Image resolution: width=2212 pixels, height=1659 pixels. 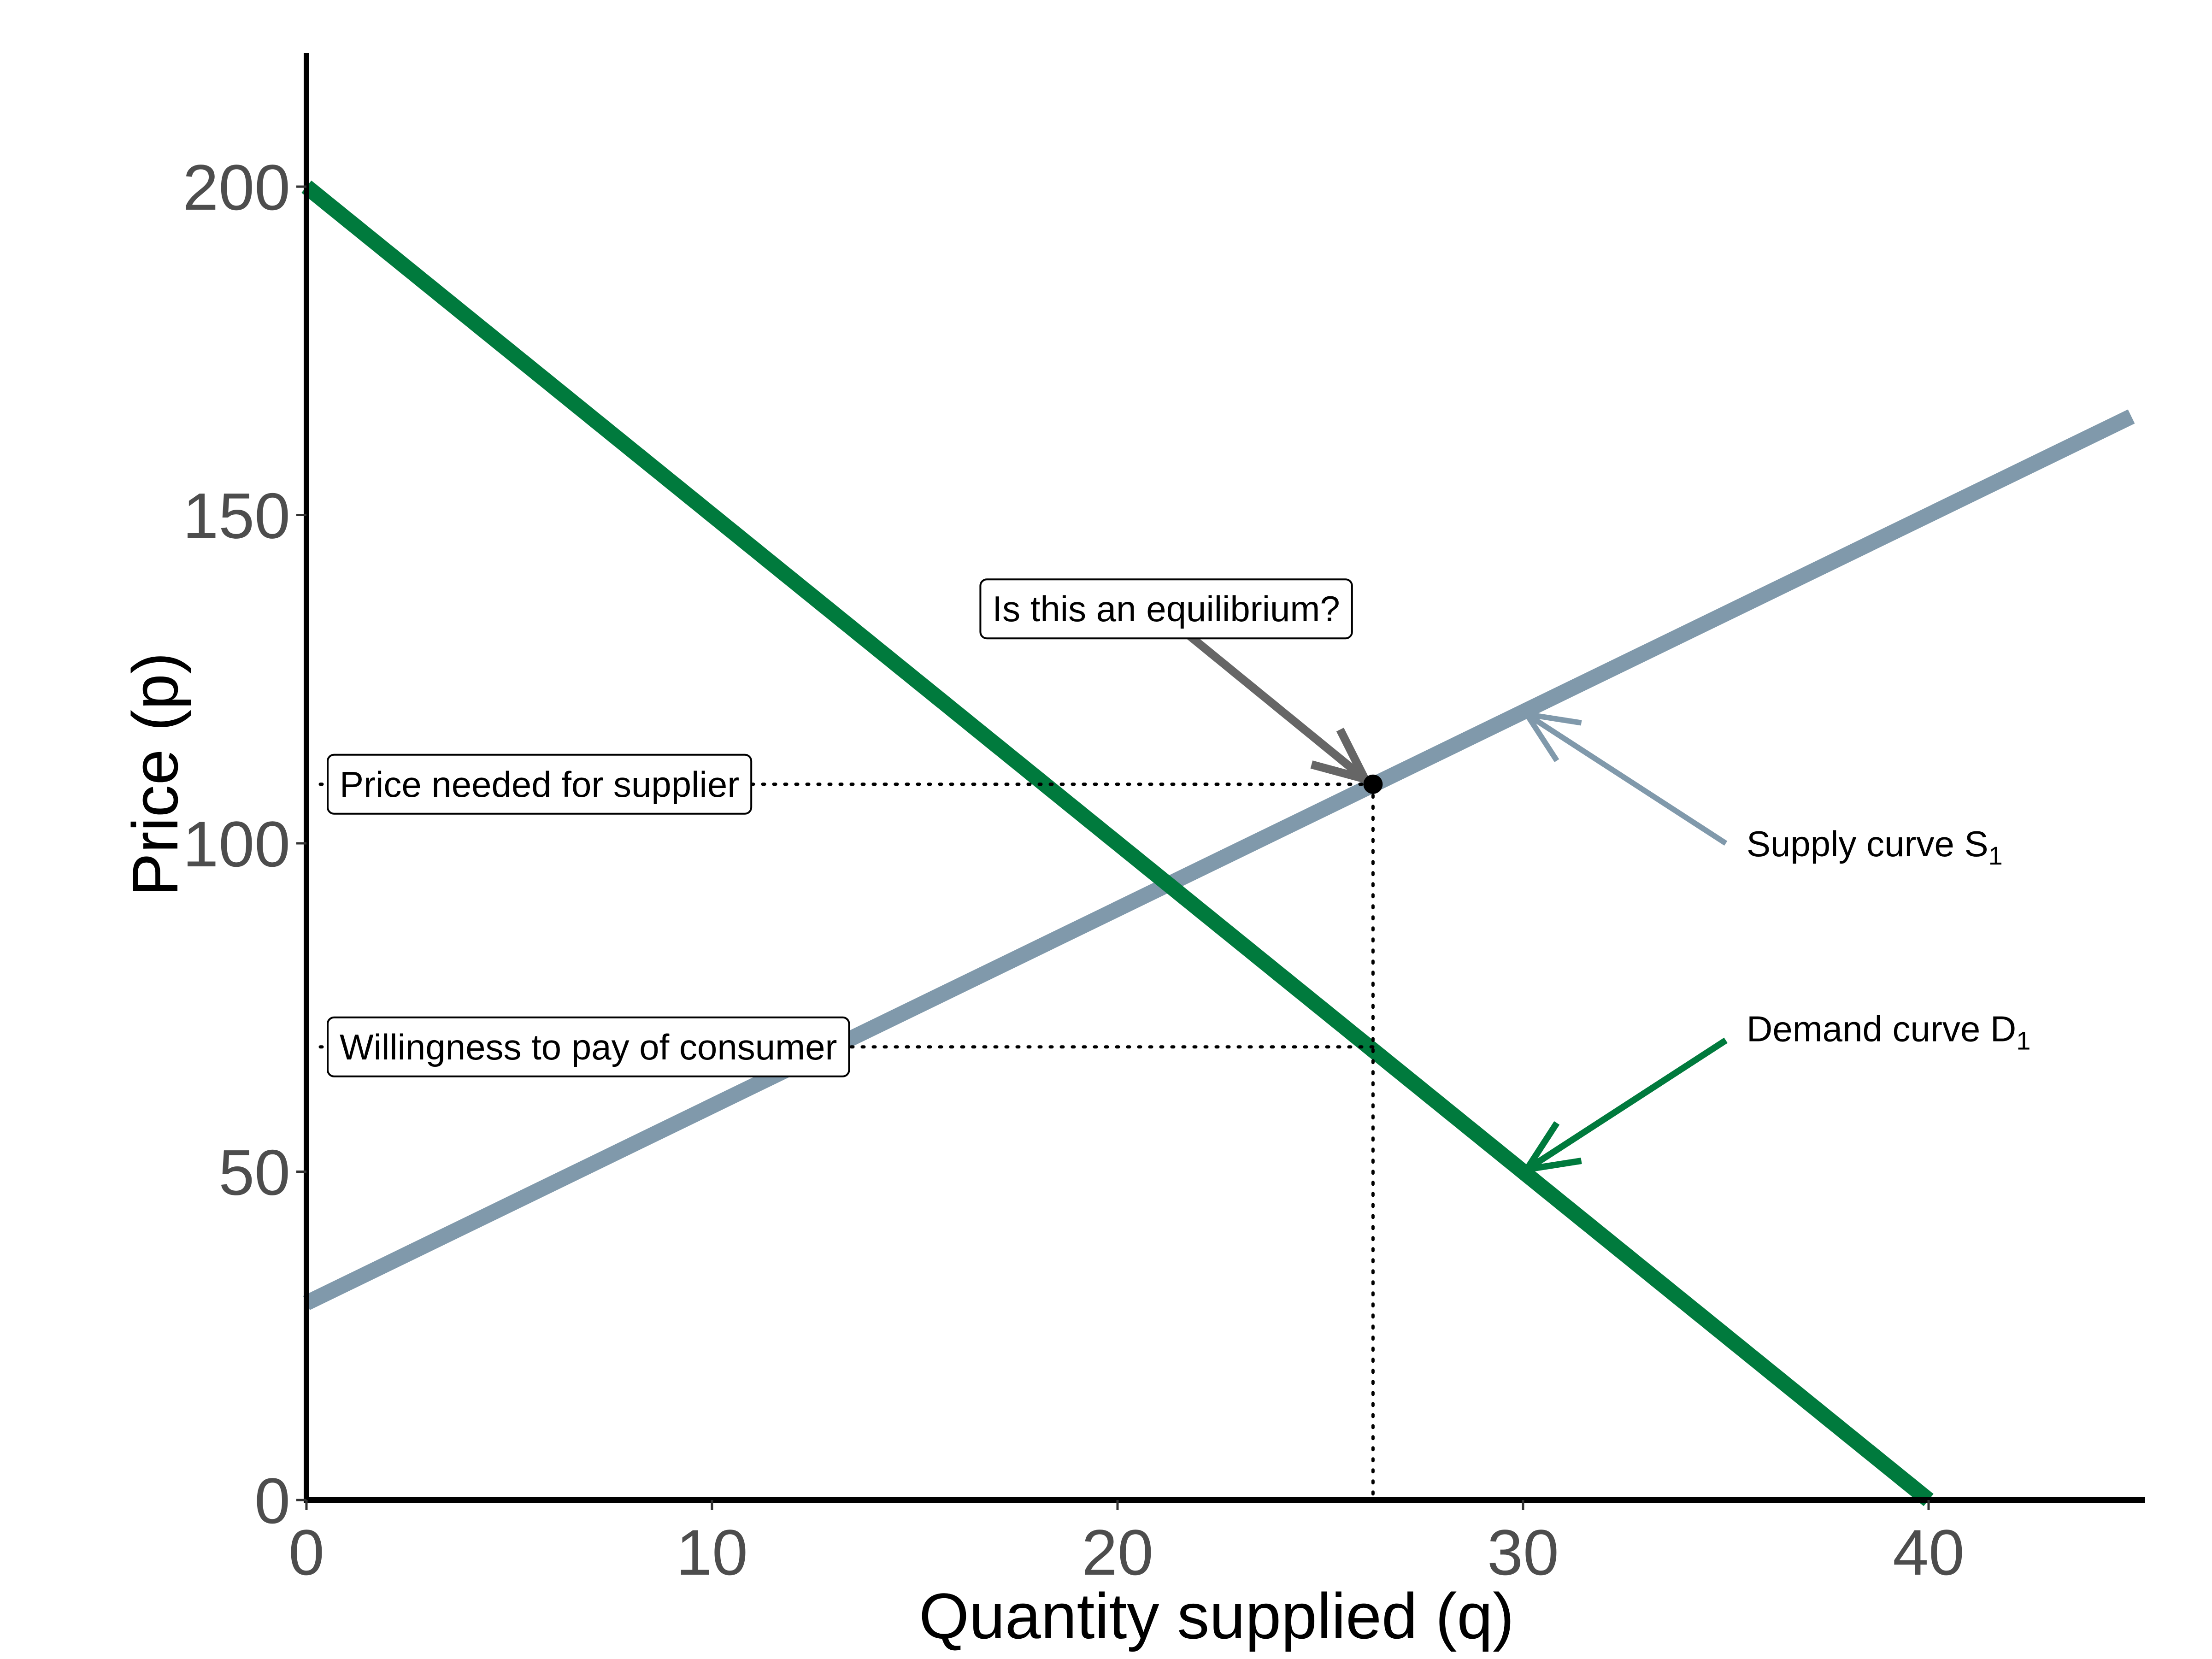 I want to click on question-label-box, so click(x=1166, y=609).